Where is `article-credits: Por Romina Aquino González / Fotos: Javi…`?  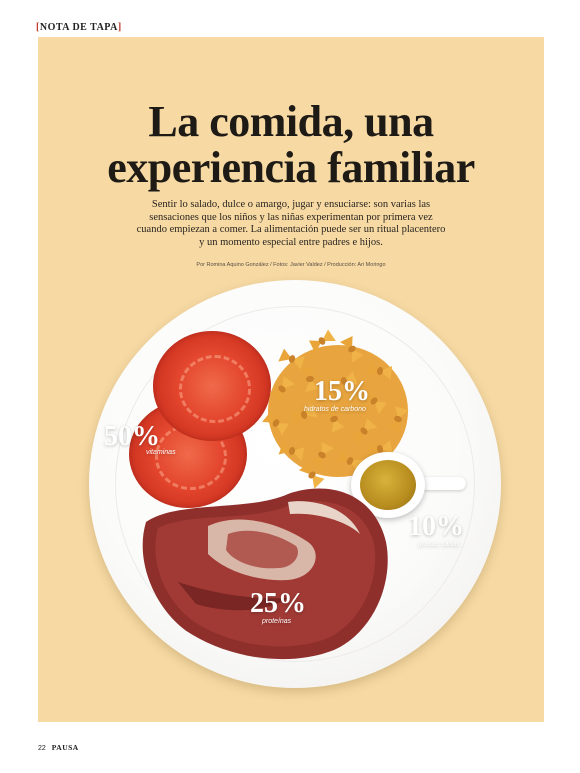 article-credits: Por Romina Aquino González / Fotos: Javi… is located at coordinates (291, 265).